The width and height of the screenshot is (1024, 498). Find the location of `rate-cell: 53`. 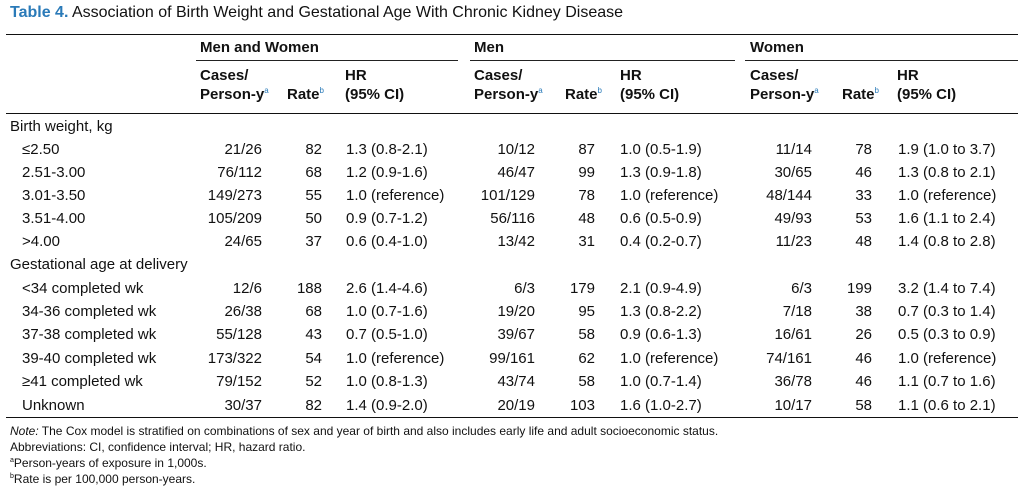

rate-cell: 53 is located at coordinates (863, 218).